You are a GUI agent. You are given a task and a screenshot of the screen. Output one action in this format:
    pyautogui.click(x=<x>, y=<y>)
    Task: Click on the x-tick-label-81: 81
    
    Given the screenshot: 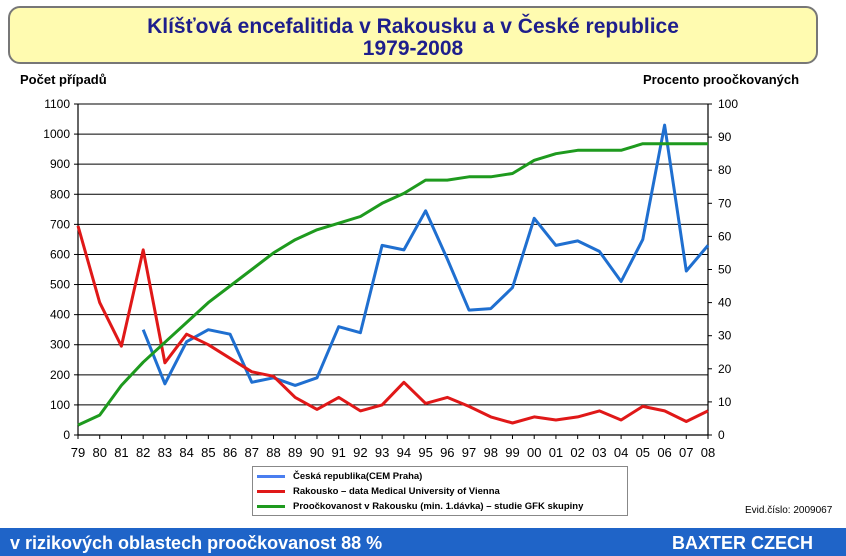 What is the action you would take?
    pyautogui.click(x=121, y=452)
    